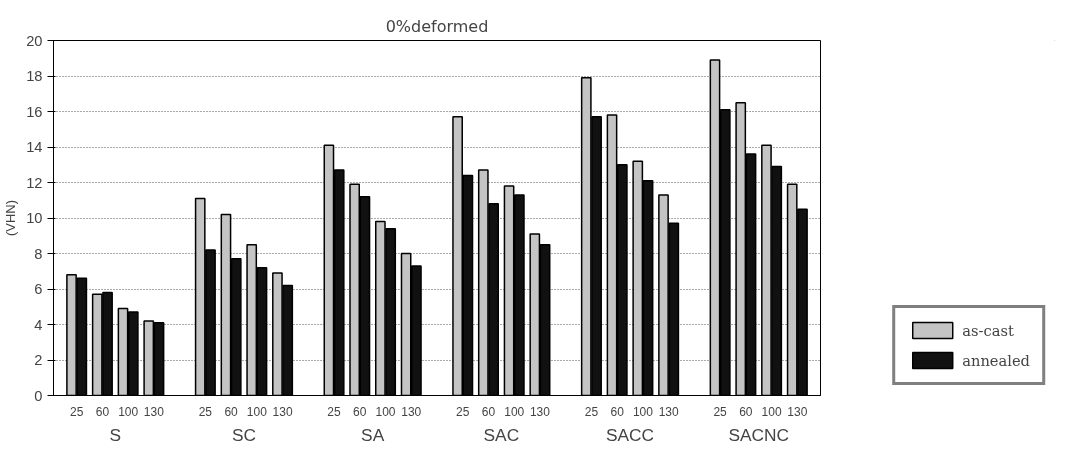 The width and height of the screenshot is (1066, 460). What do you see at coordinates (244, 434) in the screenshot?
I see `text: SC` at bounding box center [244, 434].